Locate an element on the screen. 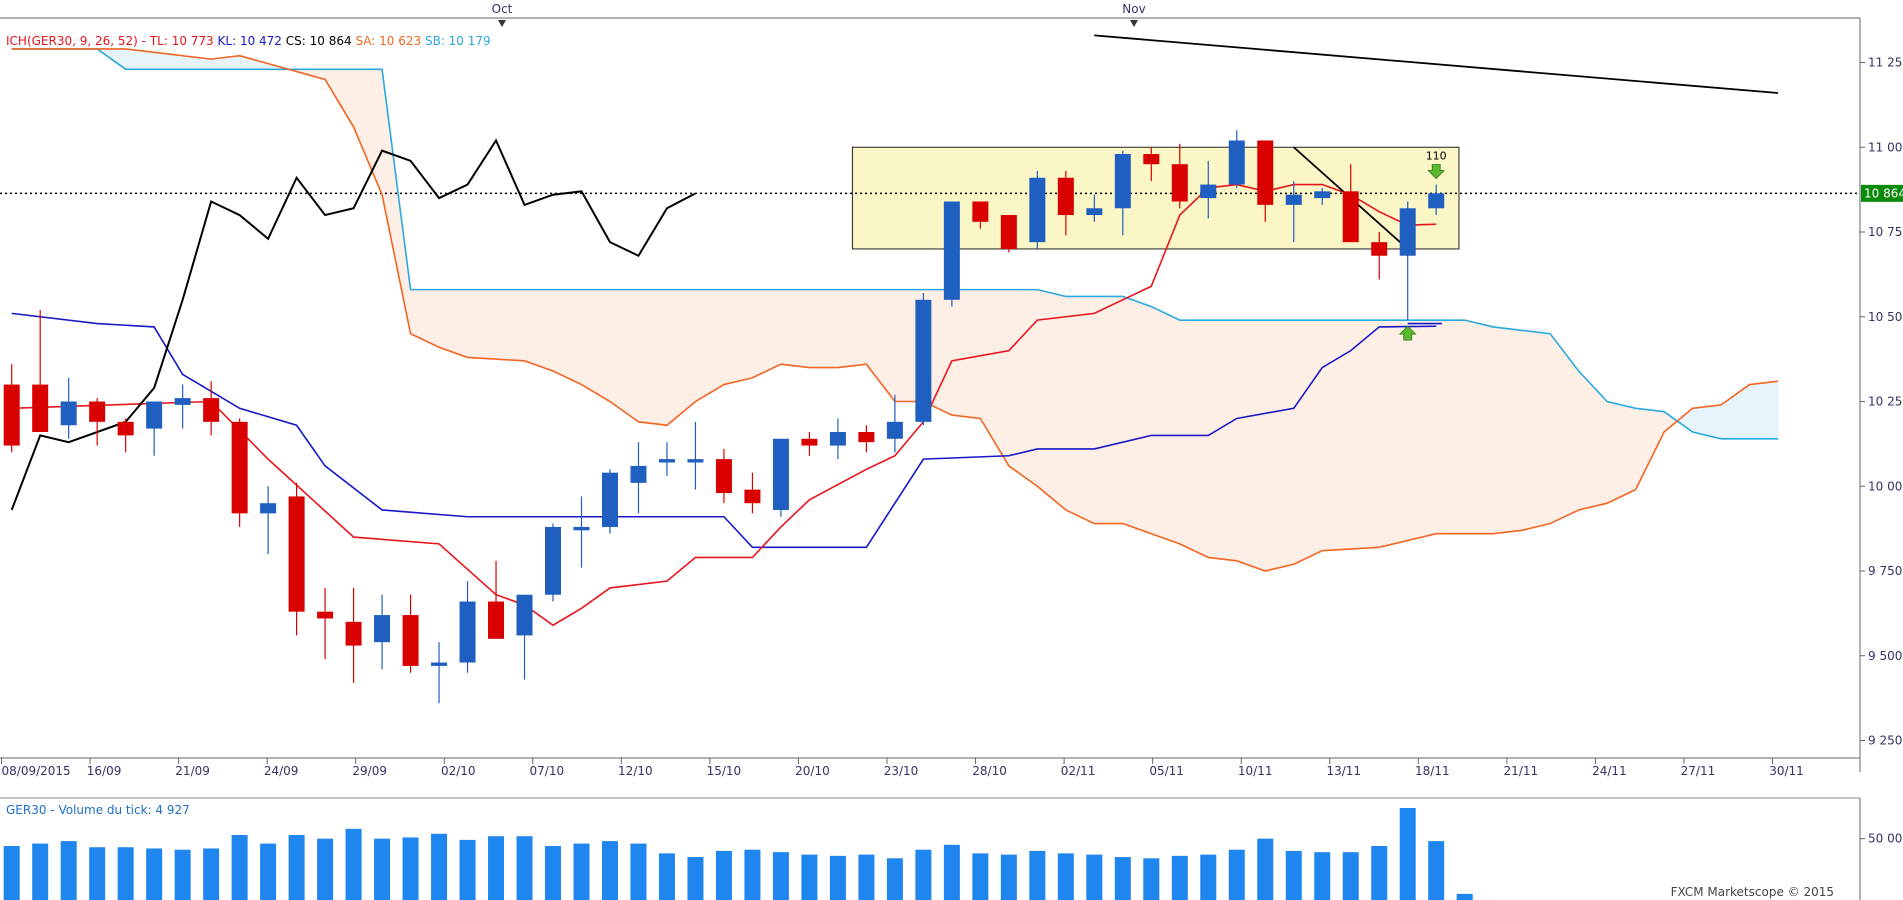 Image resolution: width=1903 pixels, height=900 pixels. x-tick-label: 10/11 is located at coordinates (1255, 771).